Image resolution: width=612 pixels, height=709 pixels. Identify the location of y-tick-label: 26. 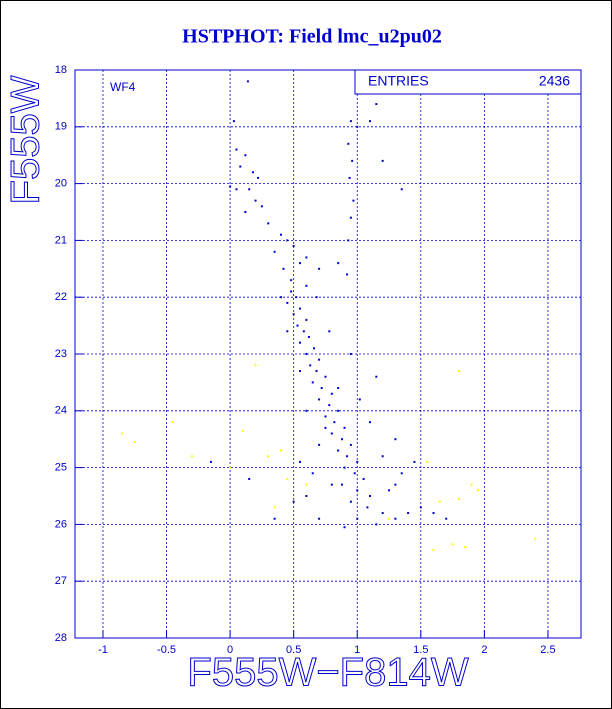
(61, 524).